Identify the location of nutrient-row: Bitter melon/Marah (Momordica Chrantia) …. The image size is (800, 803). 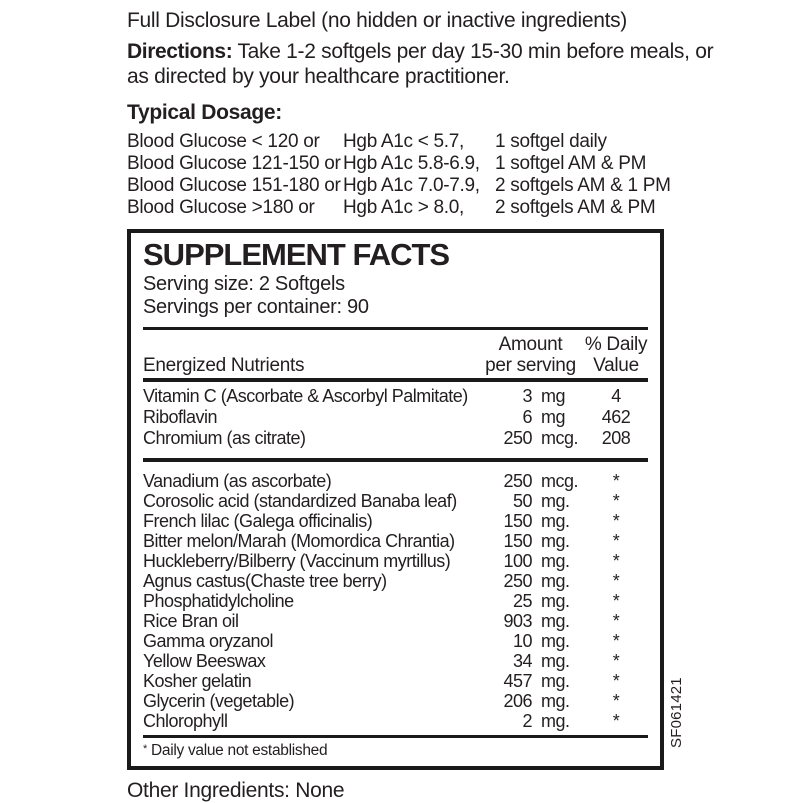
(395, 541).